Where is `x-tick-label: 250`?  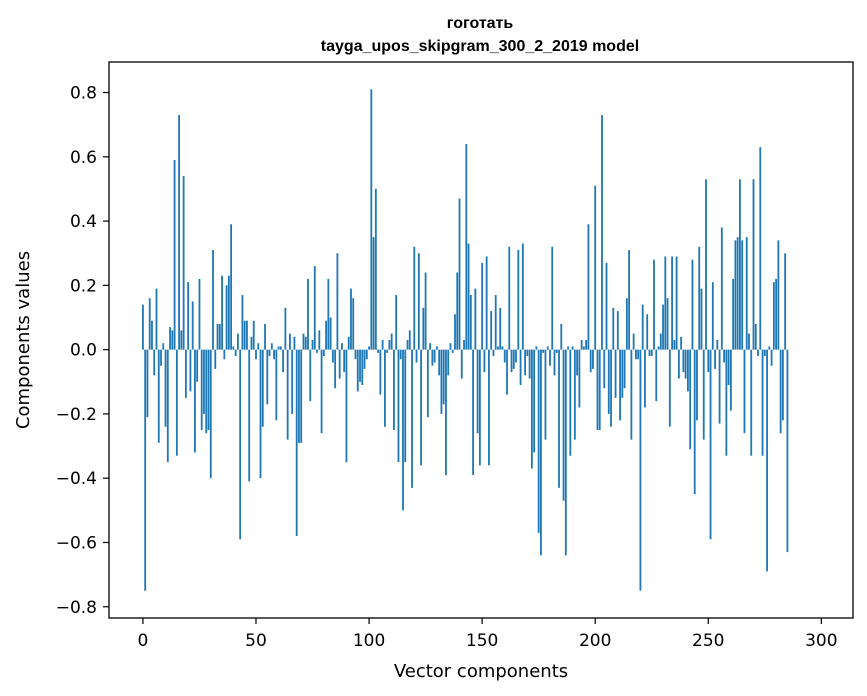 x-tick-label: 250 is located at coordinates (708, 641).